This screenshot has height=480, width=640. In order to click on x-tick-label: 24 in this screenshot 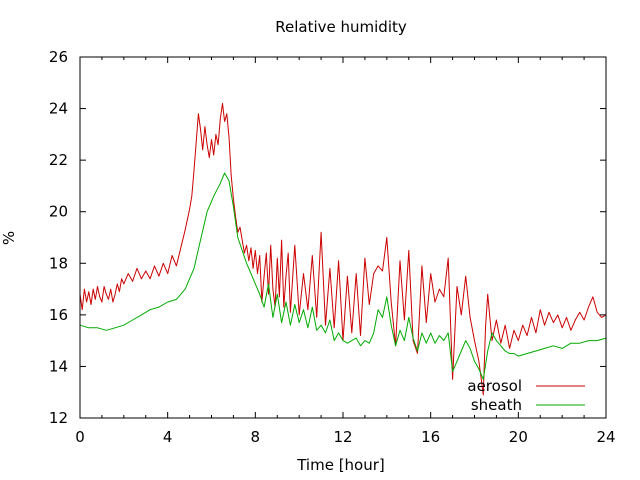, I will do `click(605, 437)`.